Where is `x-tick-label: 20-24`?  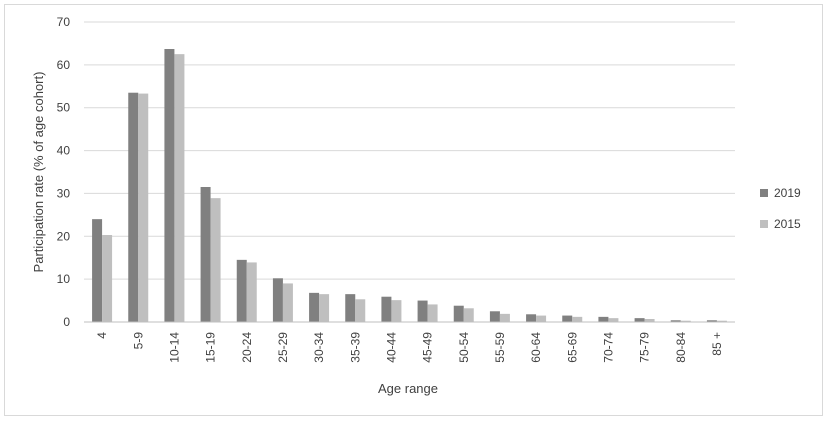
x-tick-label: 20-24 is located at coordinates (247, 347).